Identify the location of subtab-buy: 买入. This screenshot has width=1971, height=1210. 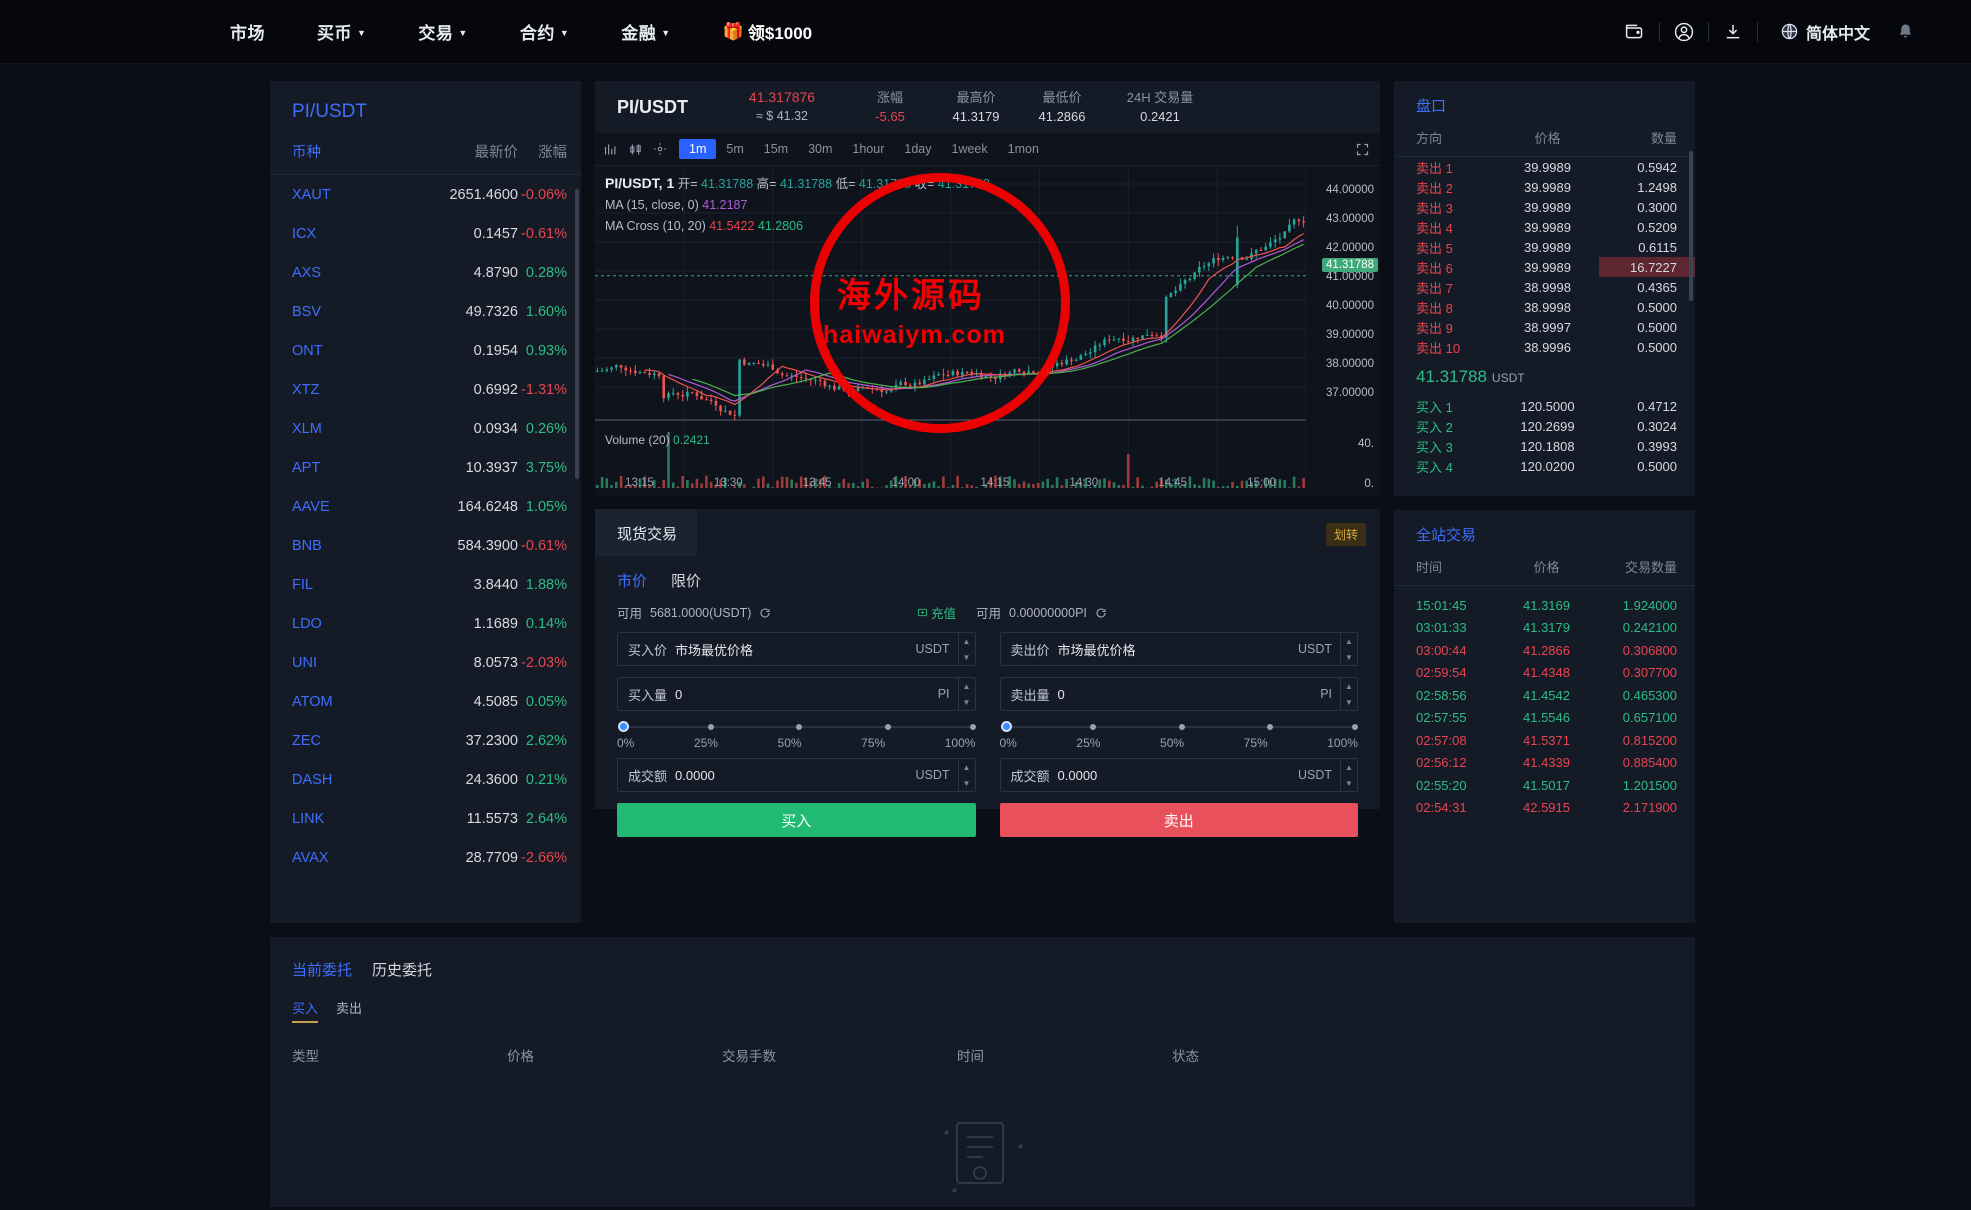
(305, 1010).